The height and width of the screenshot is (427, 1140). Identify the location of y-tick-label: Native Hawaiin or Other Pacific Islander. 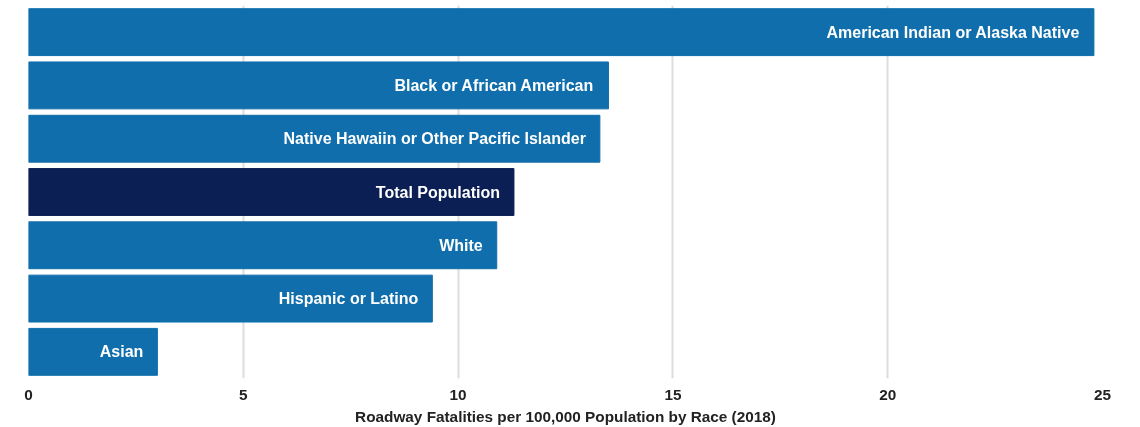
(434, 139).